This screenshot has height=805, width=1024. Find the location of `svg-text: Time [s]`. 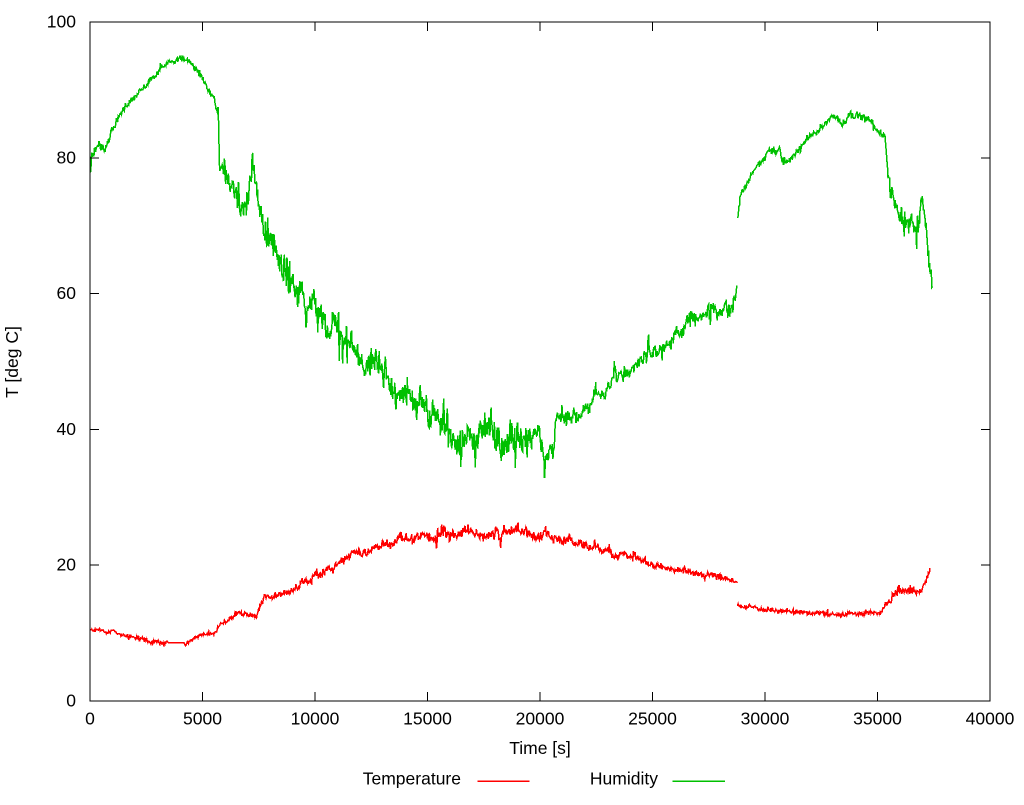

svg-text: Time [s] is located at coordinates (540, 748).